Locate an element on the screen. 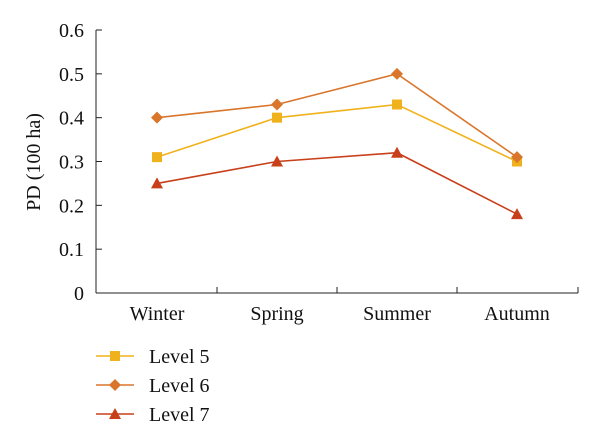  legend-label: Level 6 is located at coordinates (179, 386).